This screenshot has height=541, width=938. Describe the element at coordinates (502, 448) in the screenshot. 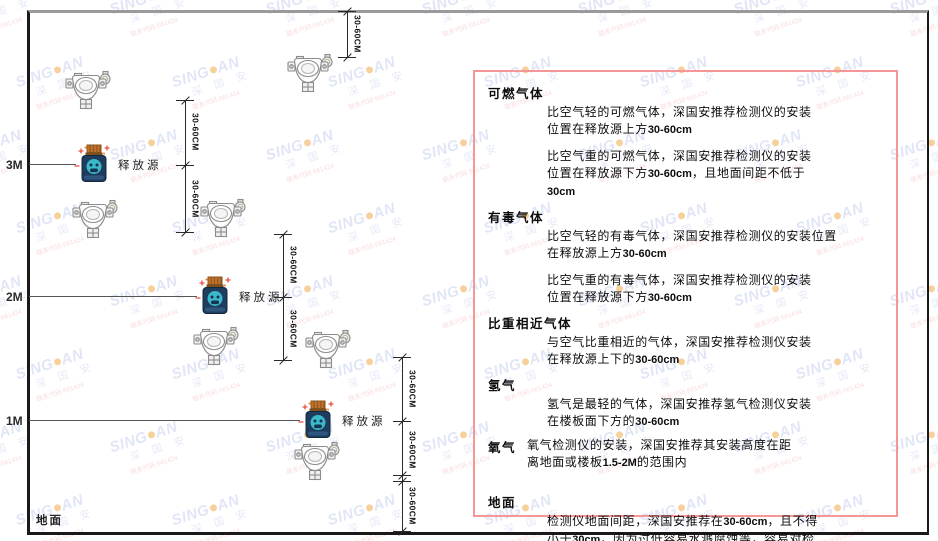

I see `gas-section-heading: 氧气` at that location.